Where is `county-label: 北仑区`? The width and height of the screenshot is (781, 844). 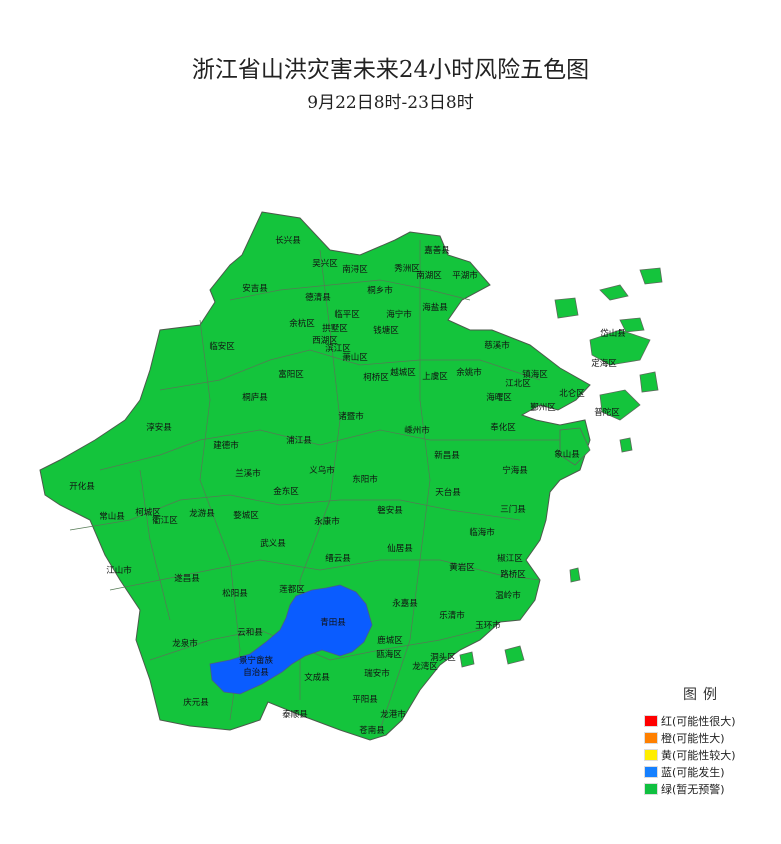
county-label: 北仑区 is located at coordinates (572, 393).